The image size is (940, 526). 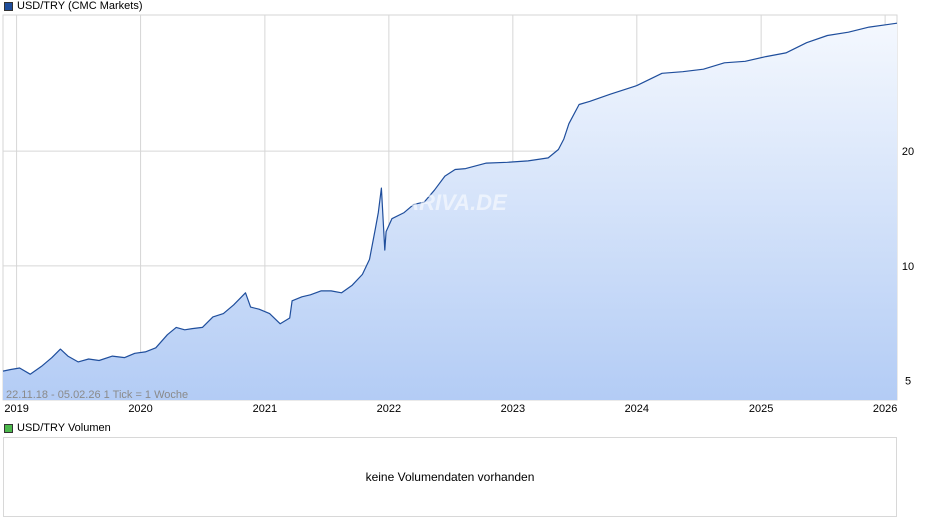 I want to click on x-tick-label: 2019, so click(x=16, y=409).